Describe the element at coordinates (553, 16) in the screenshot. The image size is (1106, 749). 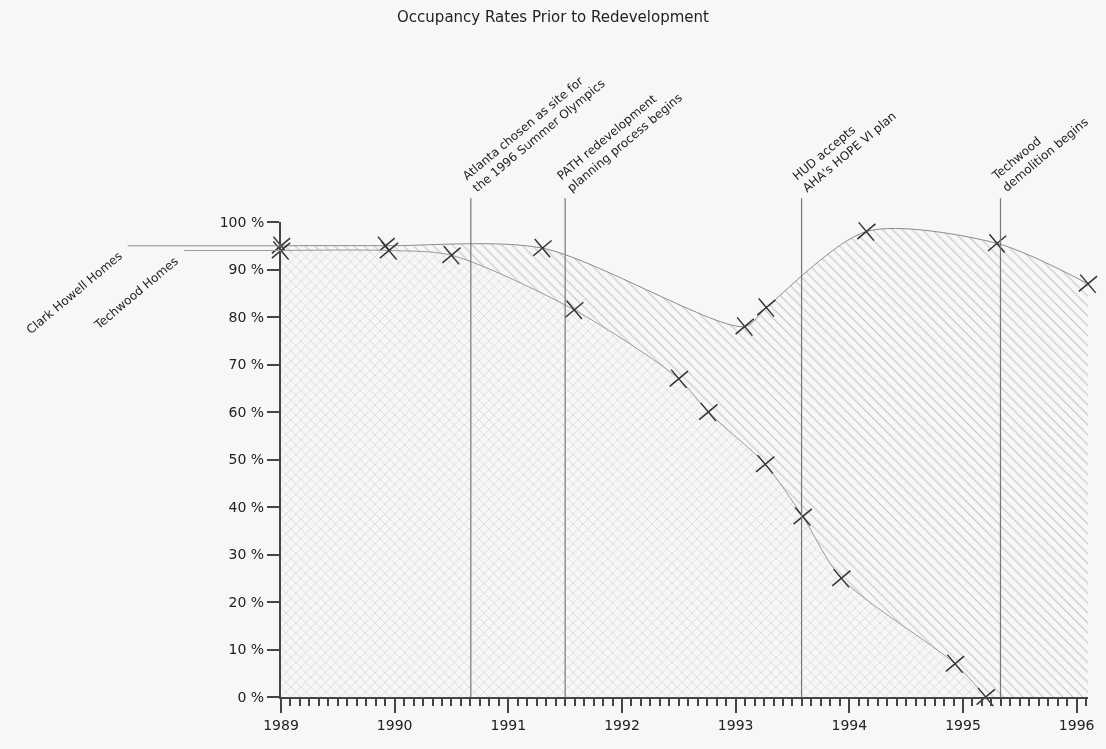
I see `chart-title: Occupancy Rates Prior to Redevelopment` at that location.